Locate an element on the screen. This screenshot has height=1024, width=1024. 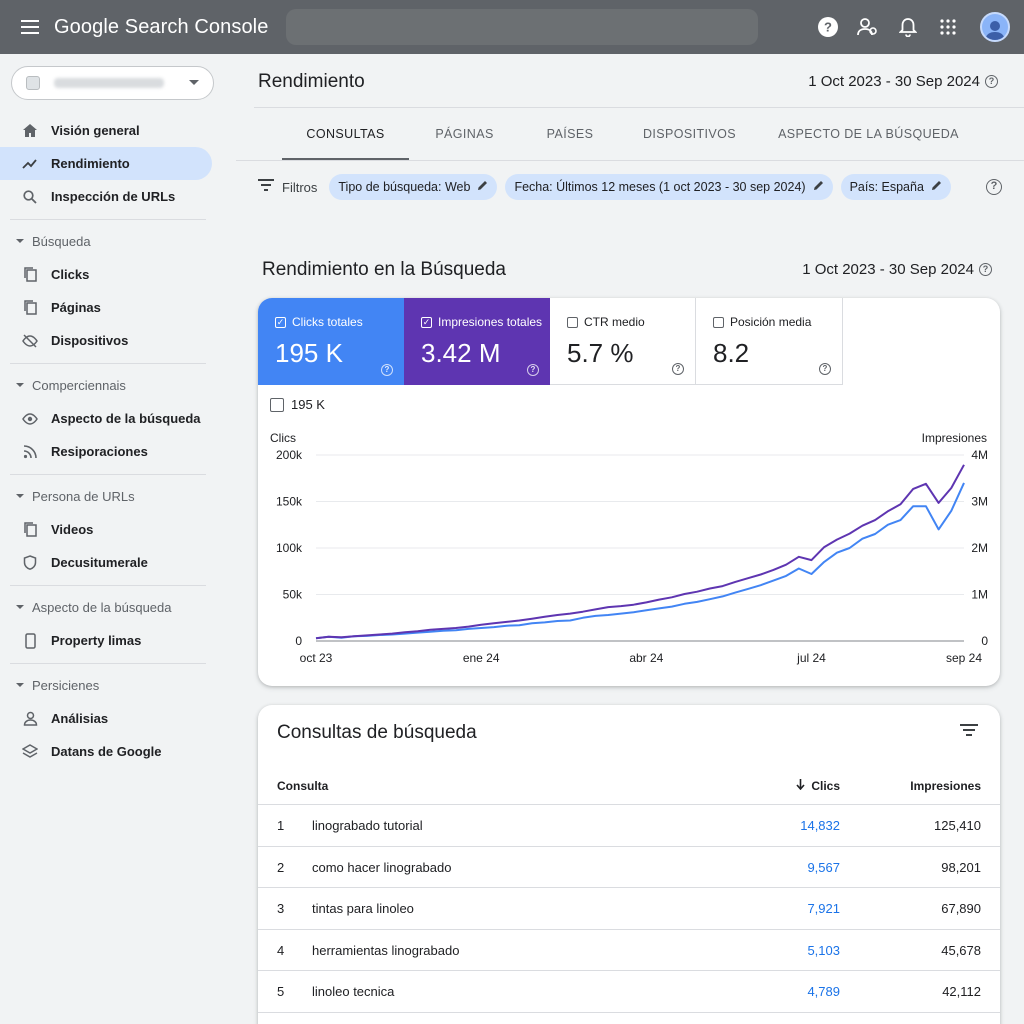
column-header-clicks: Clics is located at coordinates (818, 786).